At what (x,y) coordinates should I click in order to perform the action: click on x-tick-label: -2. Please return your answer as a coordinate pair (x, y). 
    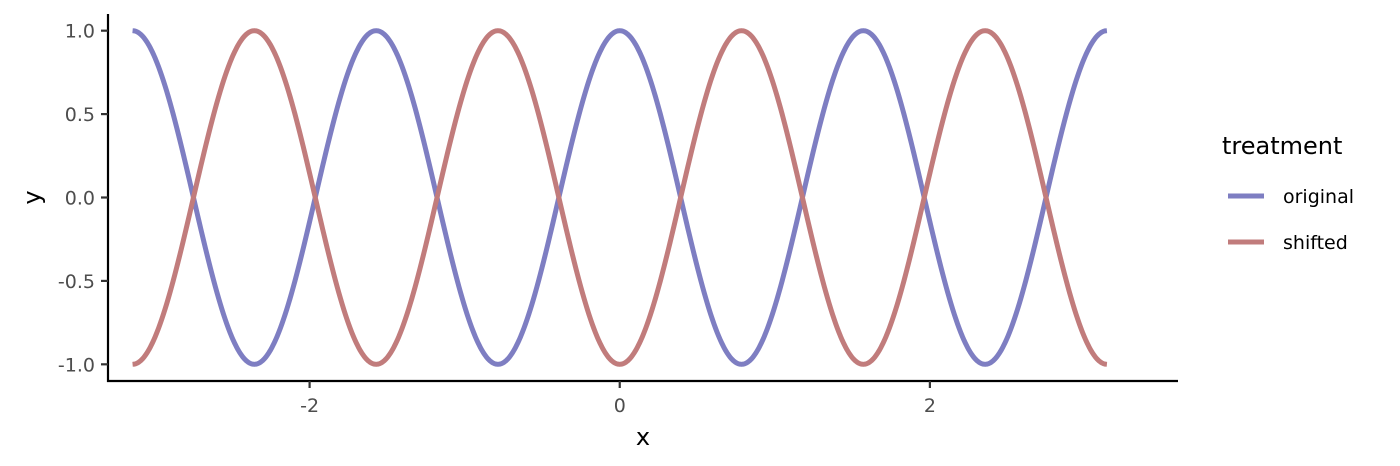
    Looking at the image, I should click on (309, 406).